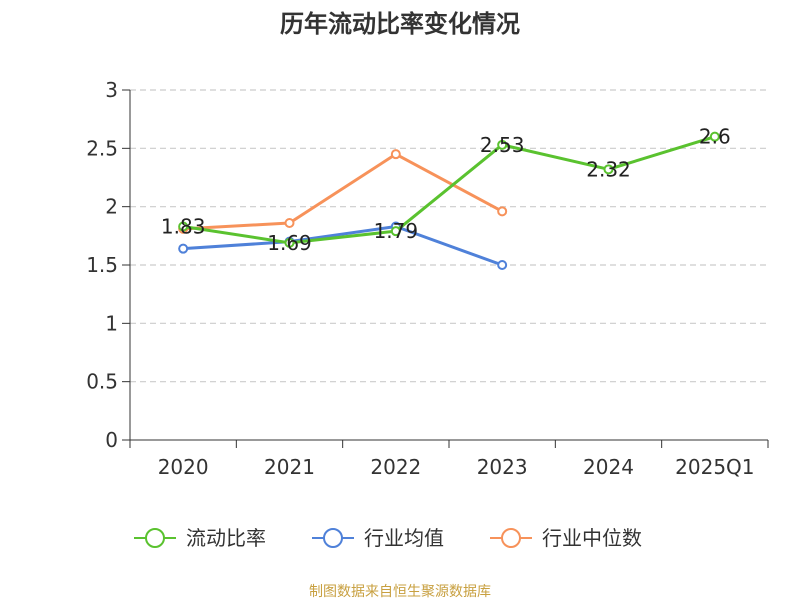 This screenshot has width=800, height=600. I want to click on y-tick-label: 0, so click(111, 440).